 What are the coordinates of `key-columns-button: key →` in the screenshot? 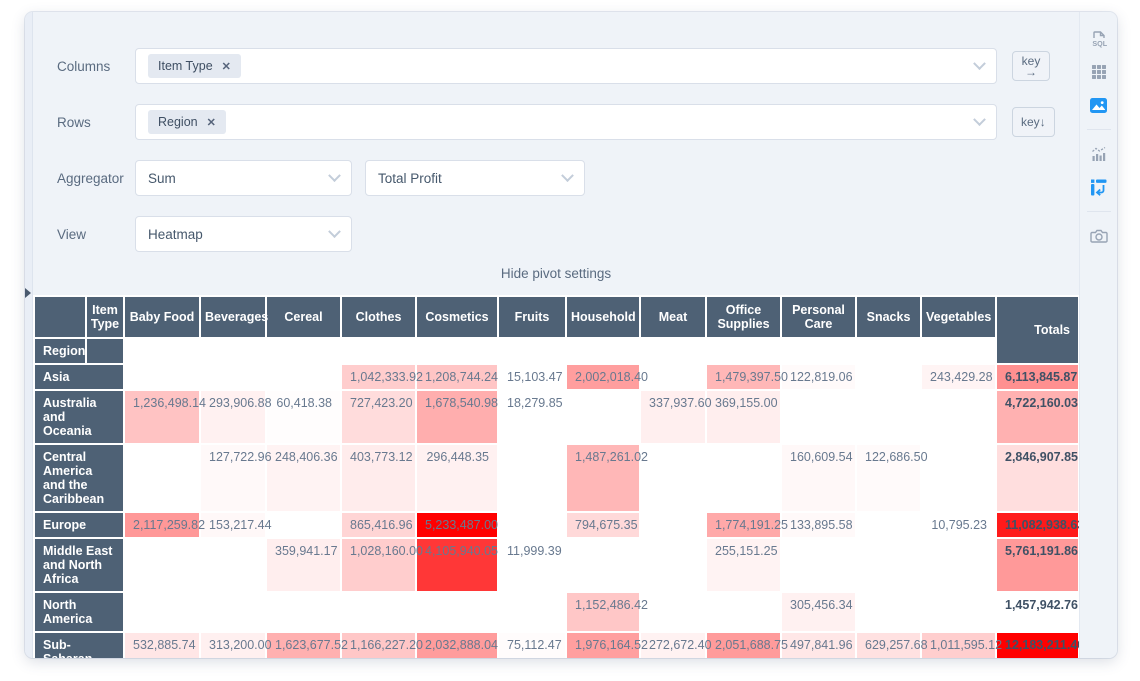 It's located at (1031, 66).